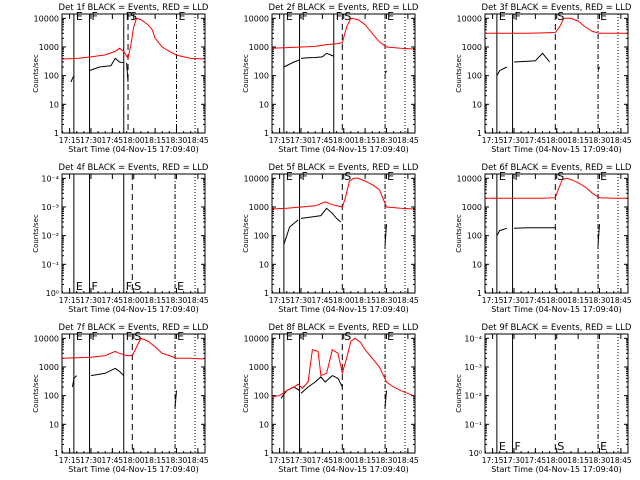 This screenshot has width=640, height=480. Describe the element at coordinates (198, 460) in the screenshot. I see `panel-7-xtick-label: 18:45` at that location.